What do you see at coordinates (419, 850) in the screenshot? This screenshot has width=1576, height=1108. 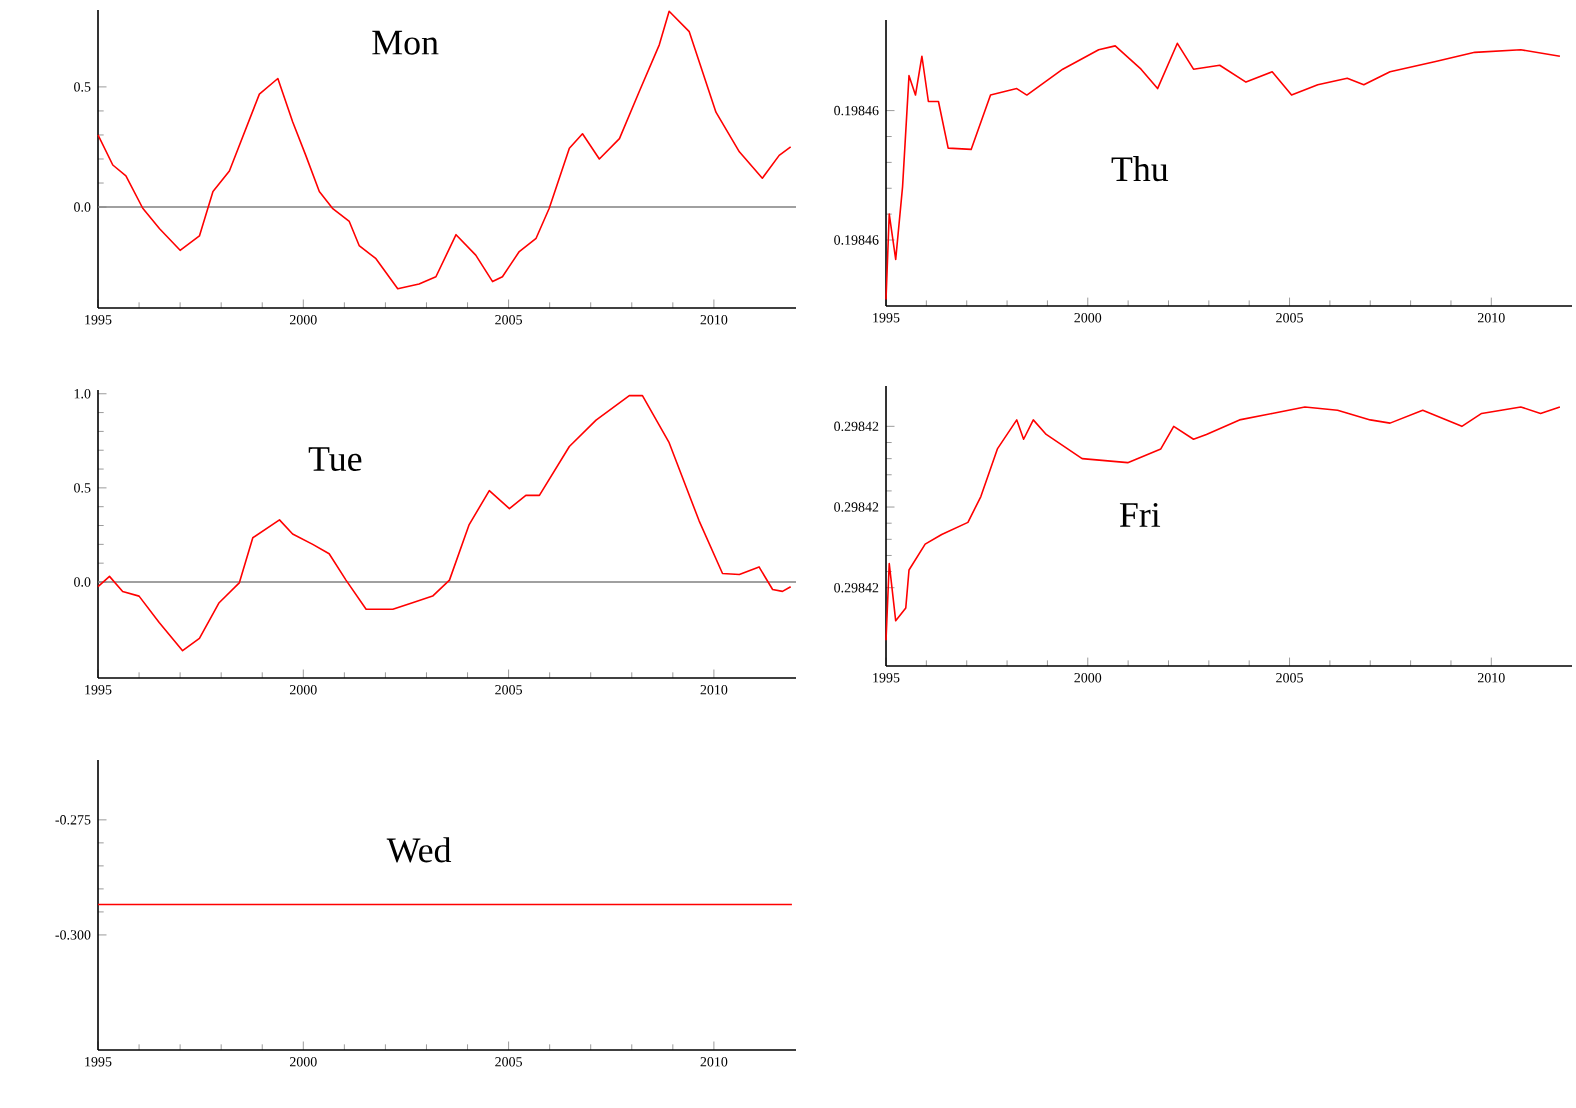 I see `text: Wed` at bounding box center [419, 850].